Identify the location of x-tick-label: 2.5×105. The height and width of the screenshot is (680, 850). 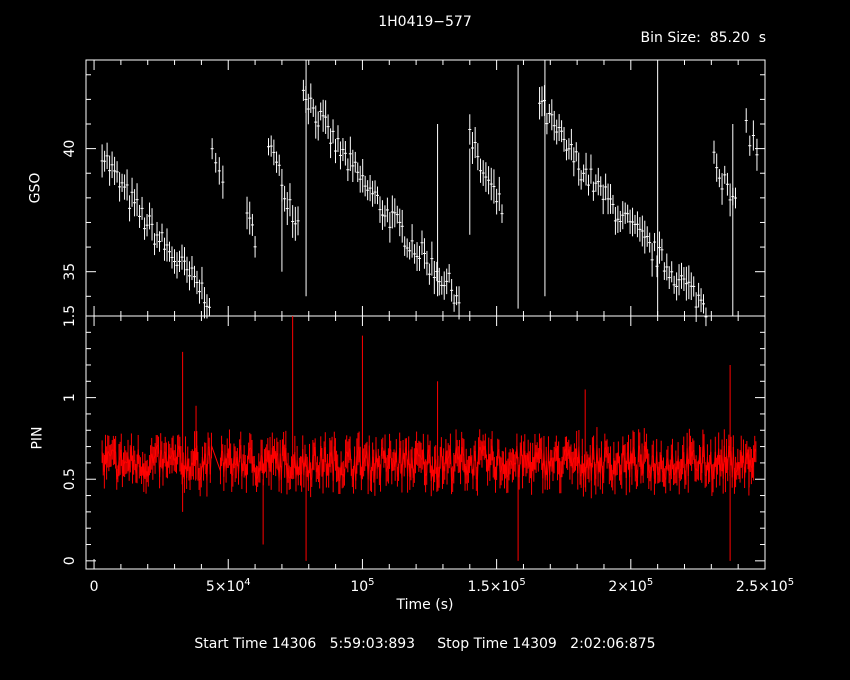
(765, 586).